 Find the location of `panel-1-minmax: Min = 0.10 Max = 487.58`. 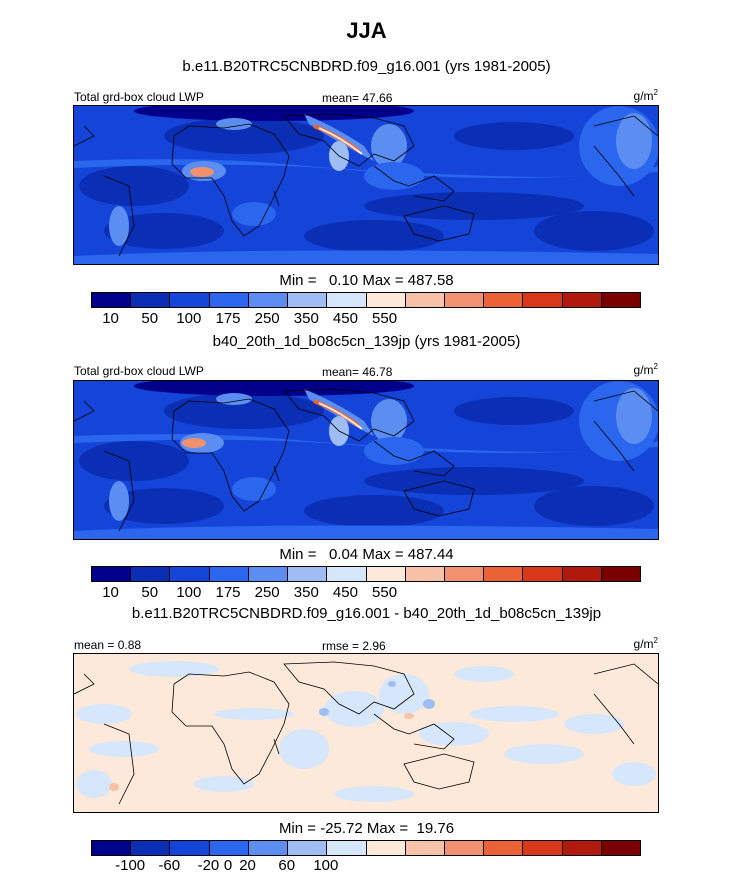

panel-1-minmax: Min = 0.10 Max = 487.58 is located at coordinates (366, 280).